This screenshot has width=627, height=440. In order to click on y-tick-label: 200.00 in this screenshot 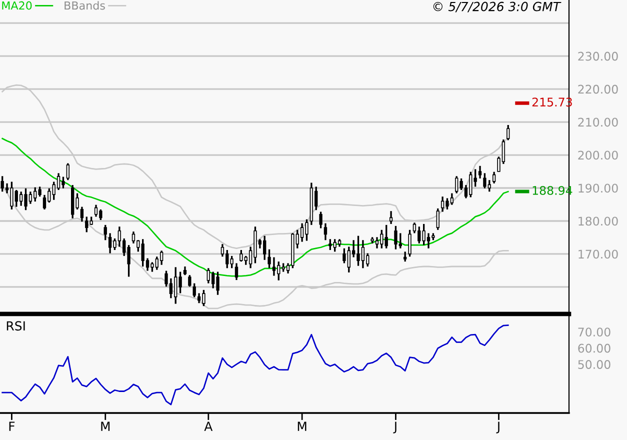, I will do `click(598, 155)`.